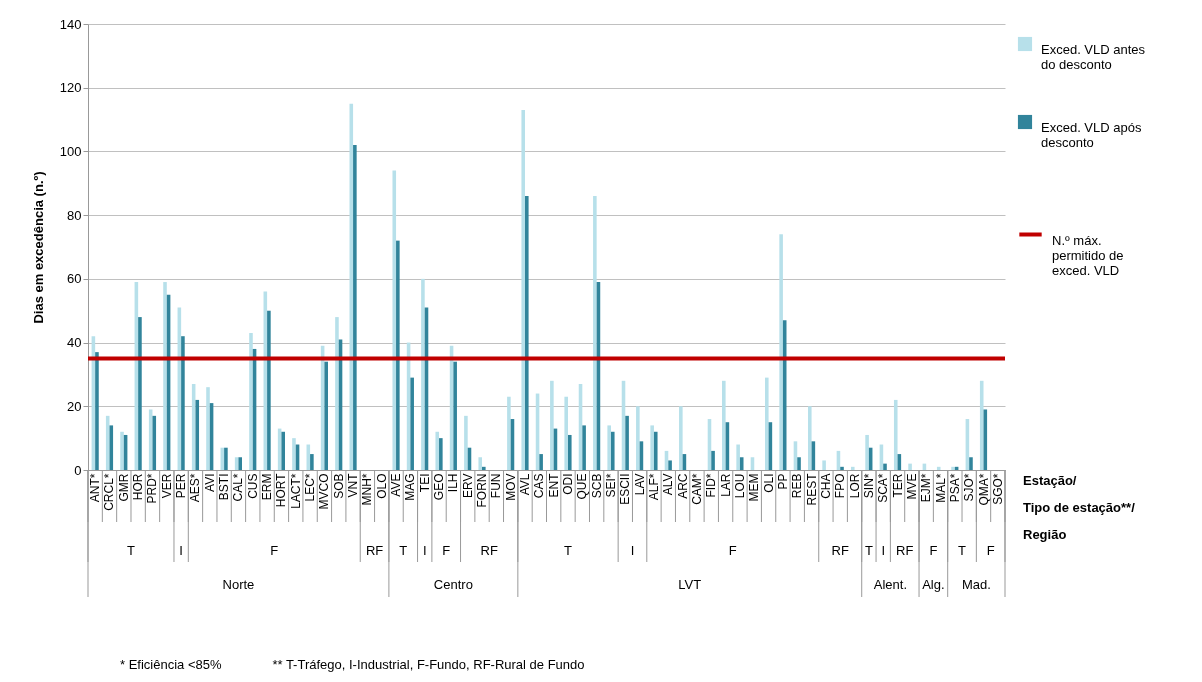  Describe the element at coordinates (711, 485) in the screenshot. I see `x-tick-label: FID*` at that location.